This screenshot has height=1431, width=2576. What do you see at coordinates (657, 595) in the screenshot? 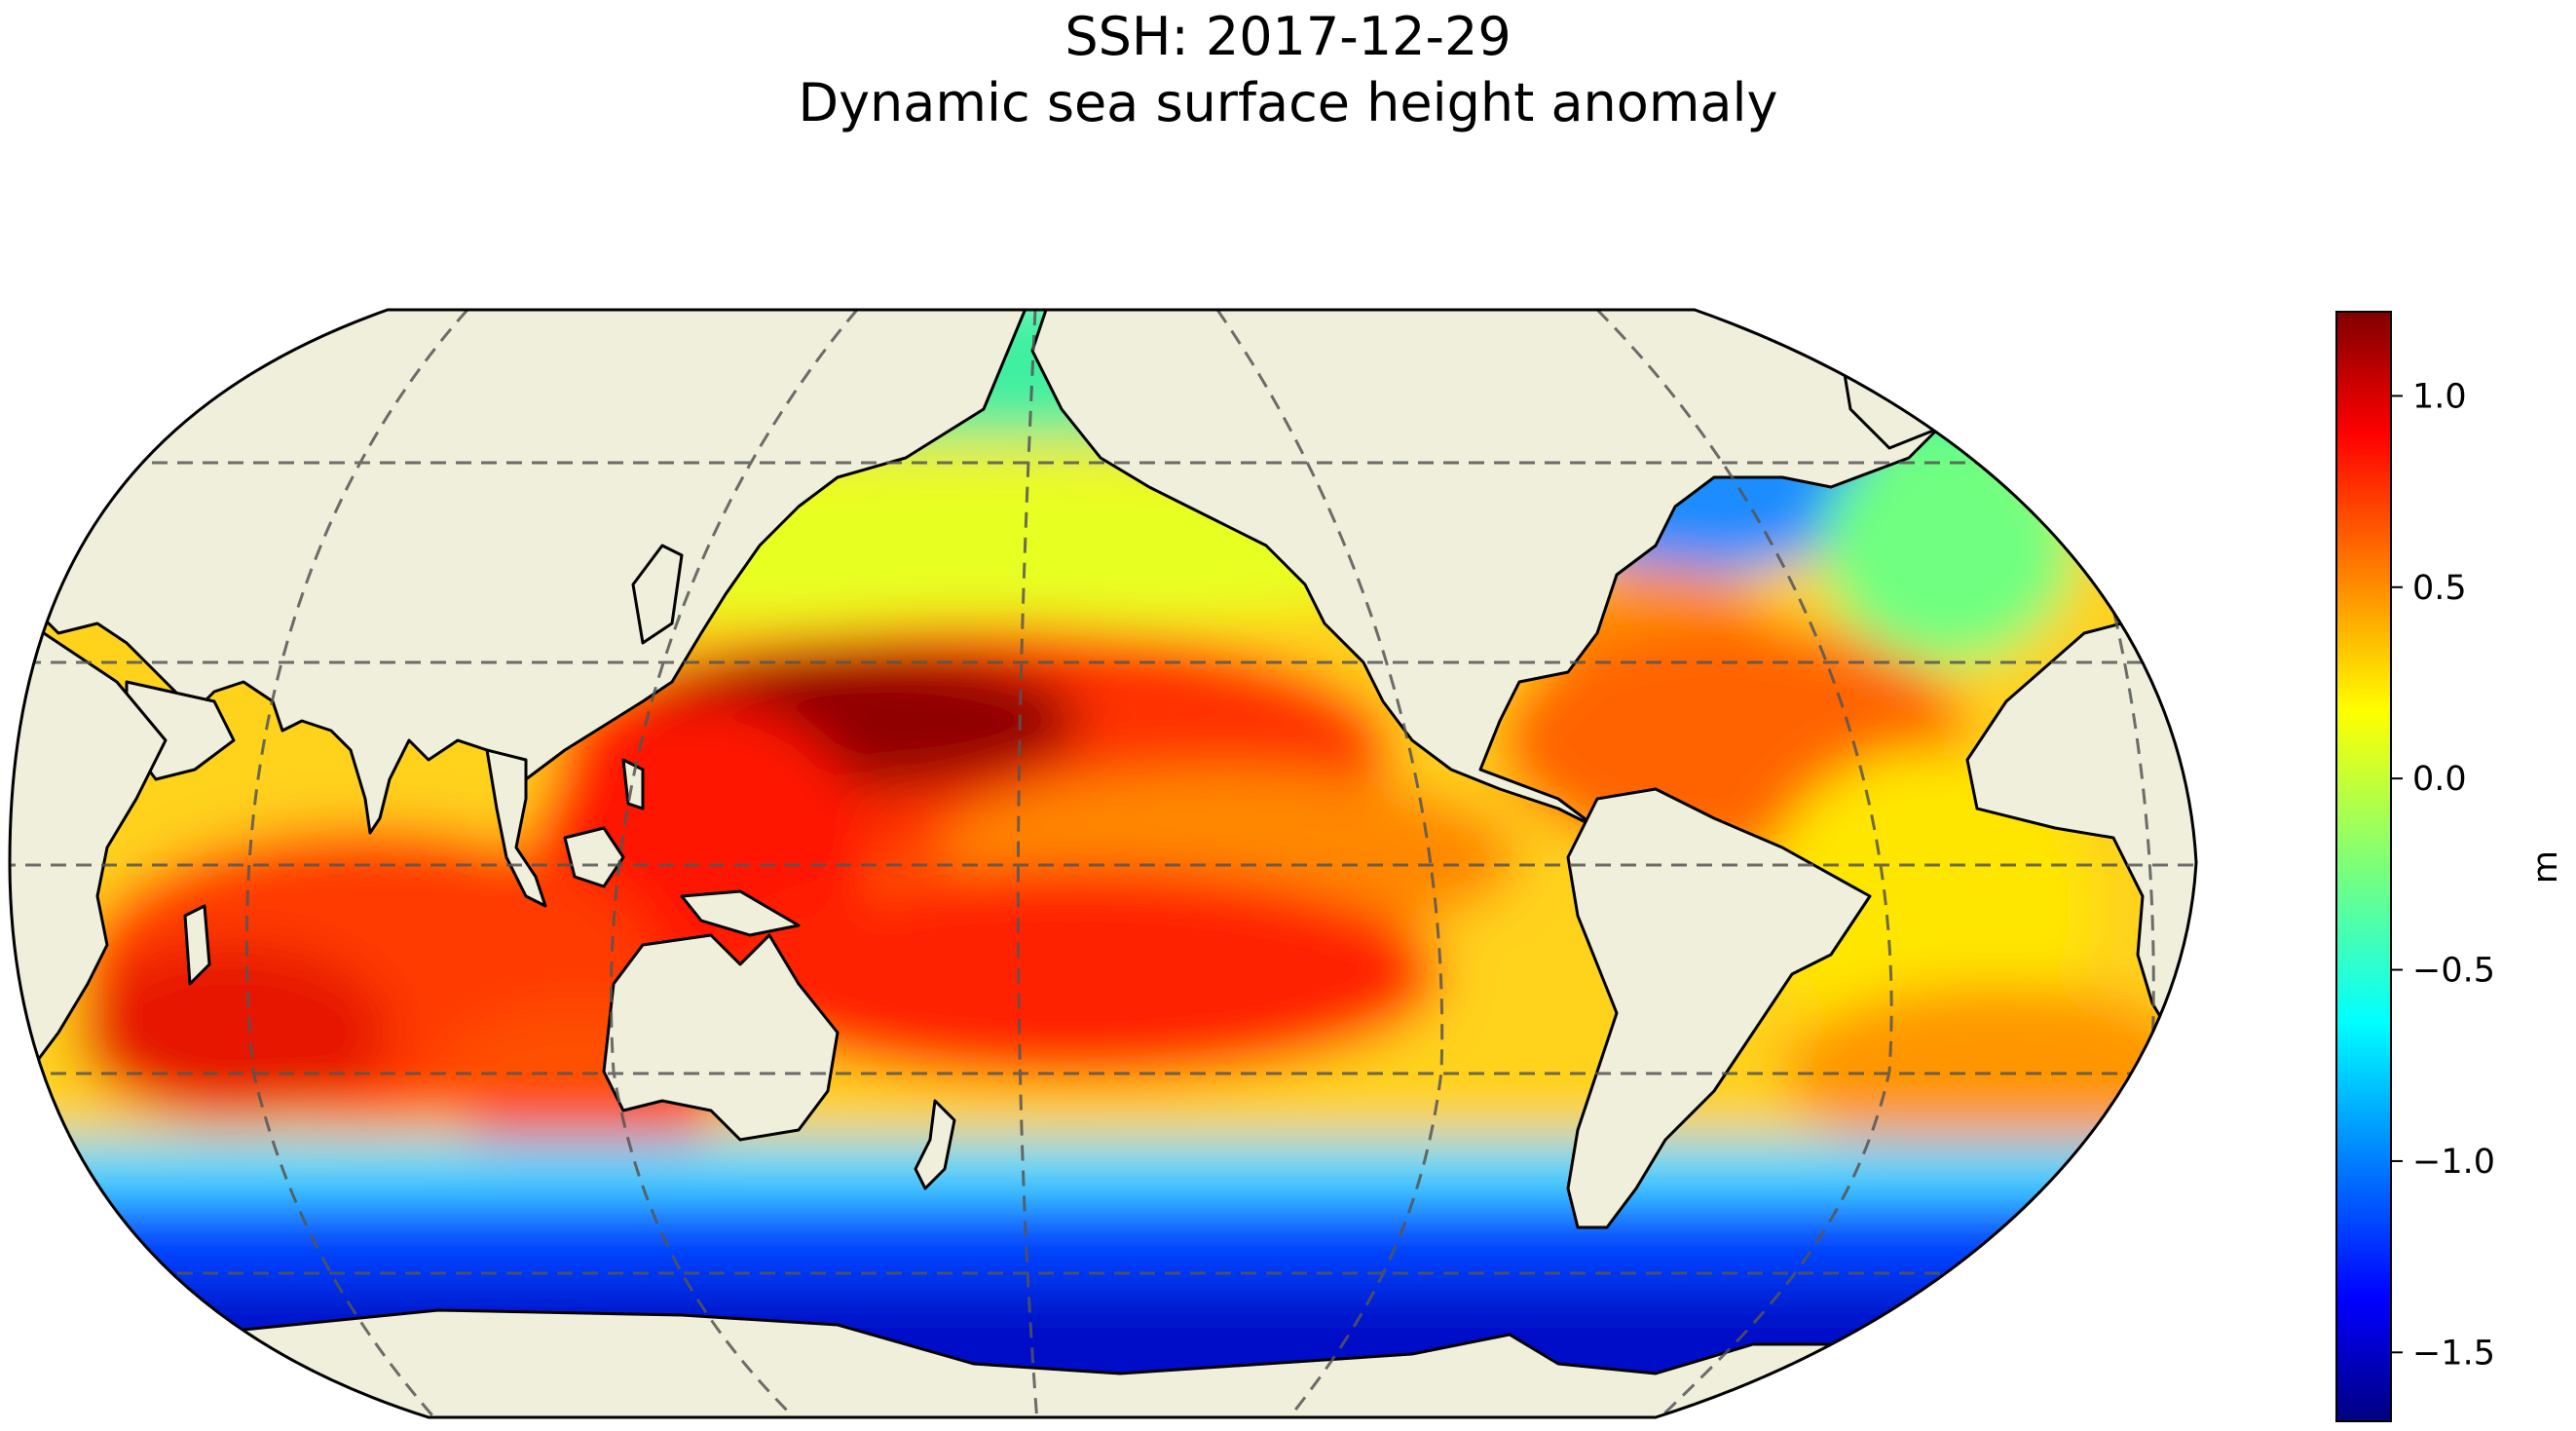
I see `land-japan` at bounding box center [657, 595].